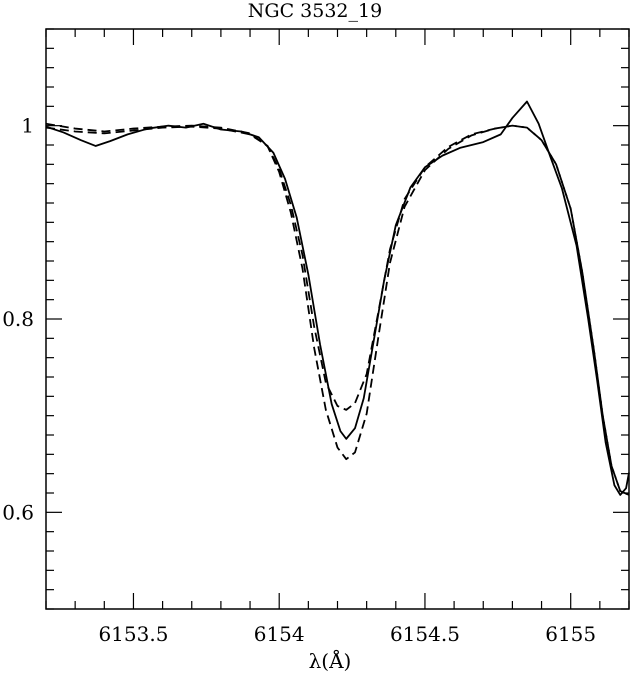 The image size is (630, 675). Describe the element at coordinates (133, 634) in the screenshot. I see `x-tick-label: 6153.5` at that location.